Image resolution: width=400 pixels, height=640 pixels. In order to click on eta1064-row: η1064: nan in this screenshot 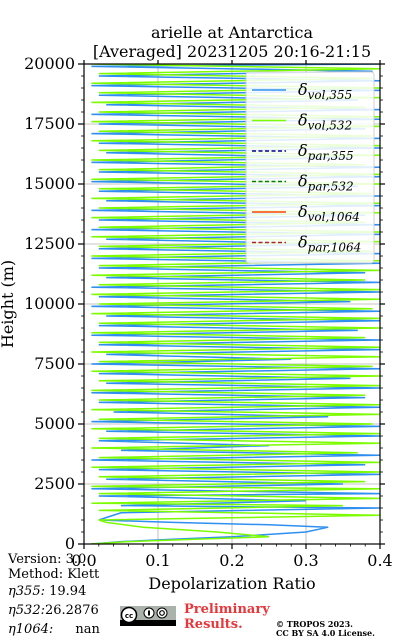, I will do `click(54, 630)`.